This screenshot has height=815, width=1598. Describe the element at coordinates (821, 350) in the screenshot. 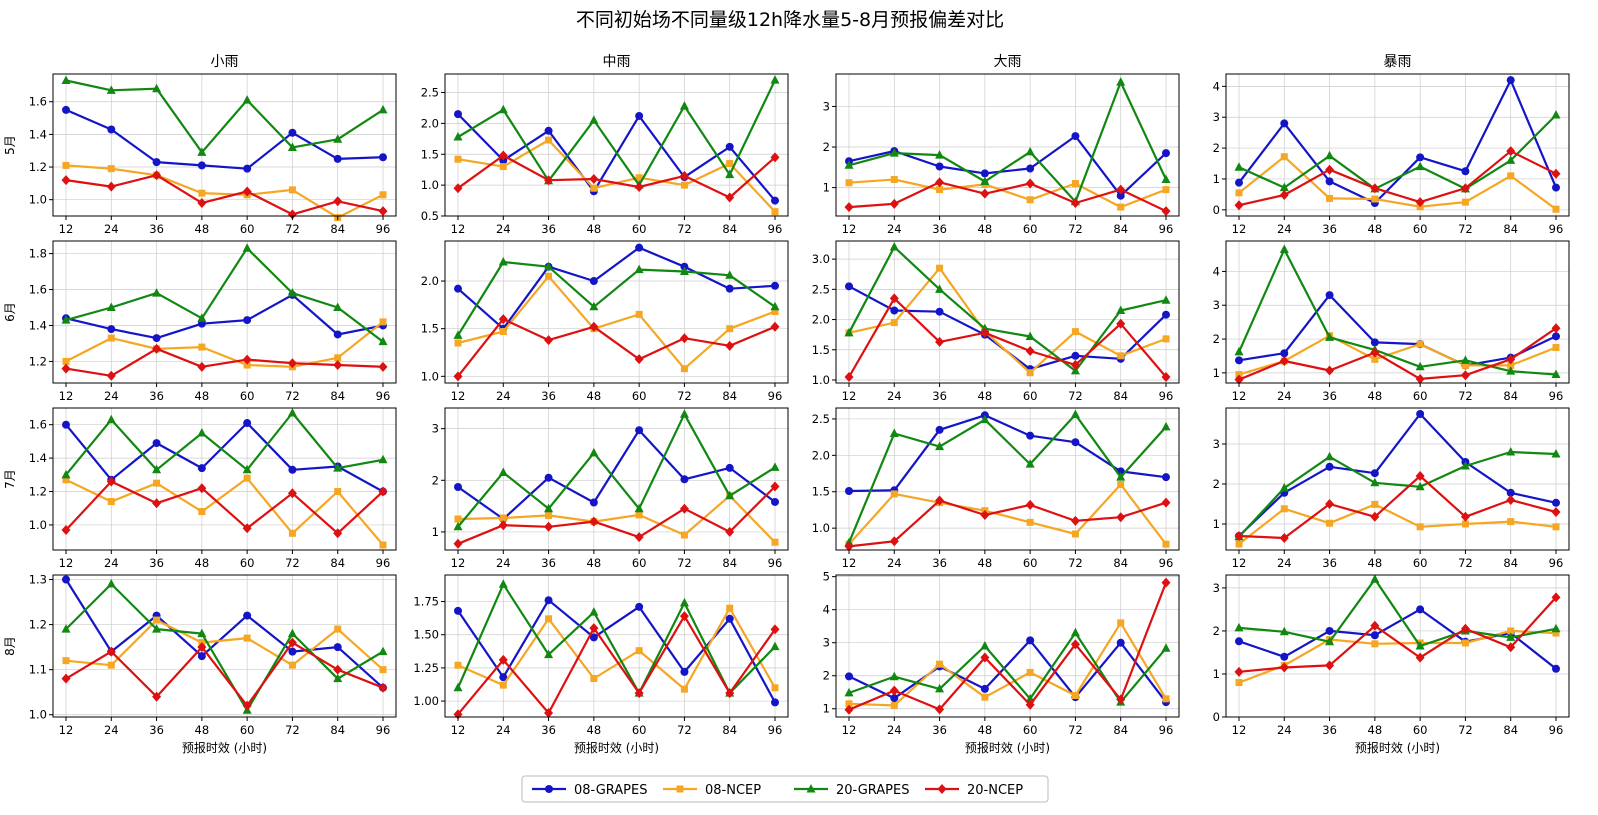

I see `y-tick-label: 1.5` at that location.